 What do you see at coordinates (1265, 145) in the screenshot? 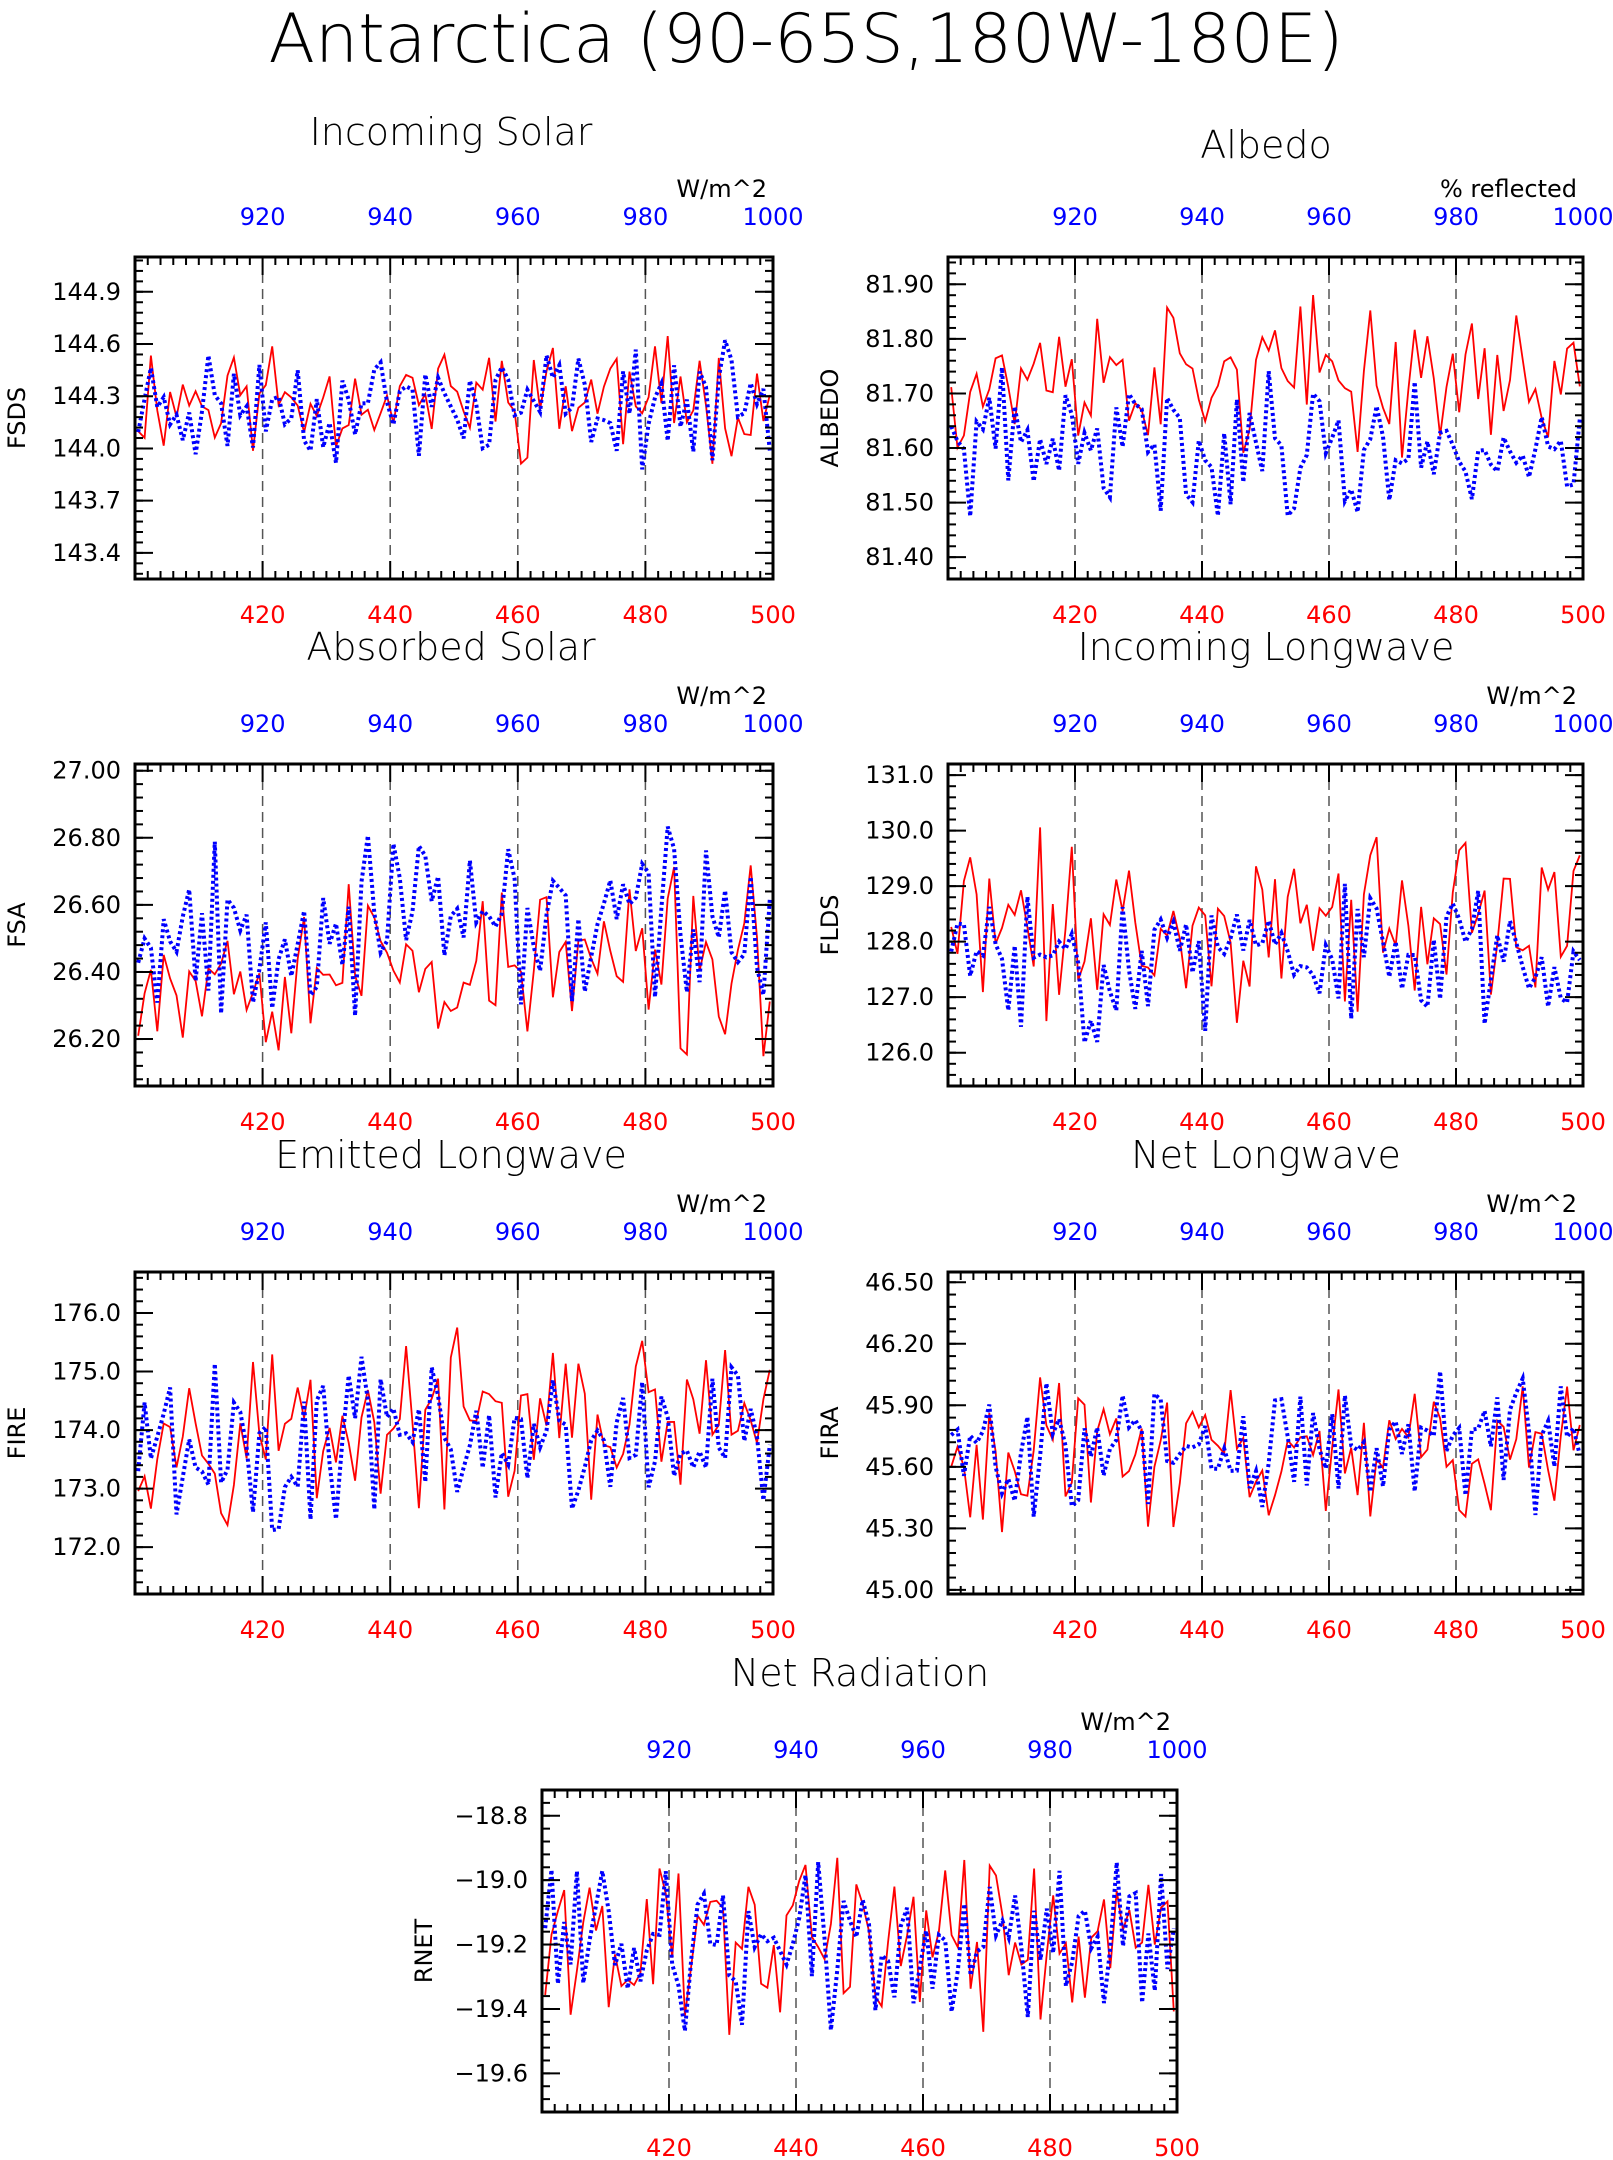
I see `panel-title: Albedo` at bounding box center [1265, 145].